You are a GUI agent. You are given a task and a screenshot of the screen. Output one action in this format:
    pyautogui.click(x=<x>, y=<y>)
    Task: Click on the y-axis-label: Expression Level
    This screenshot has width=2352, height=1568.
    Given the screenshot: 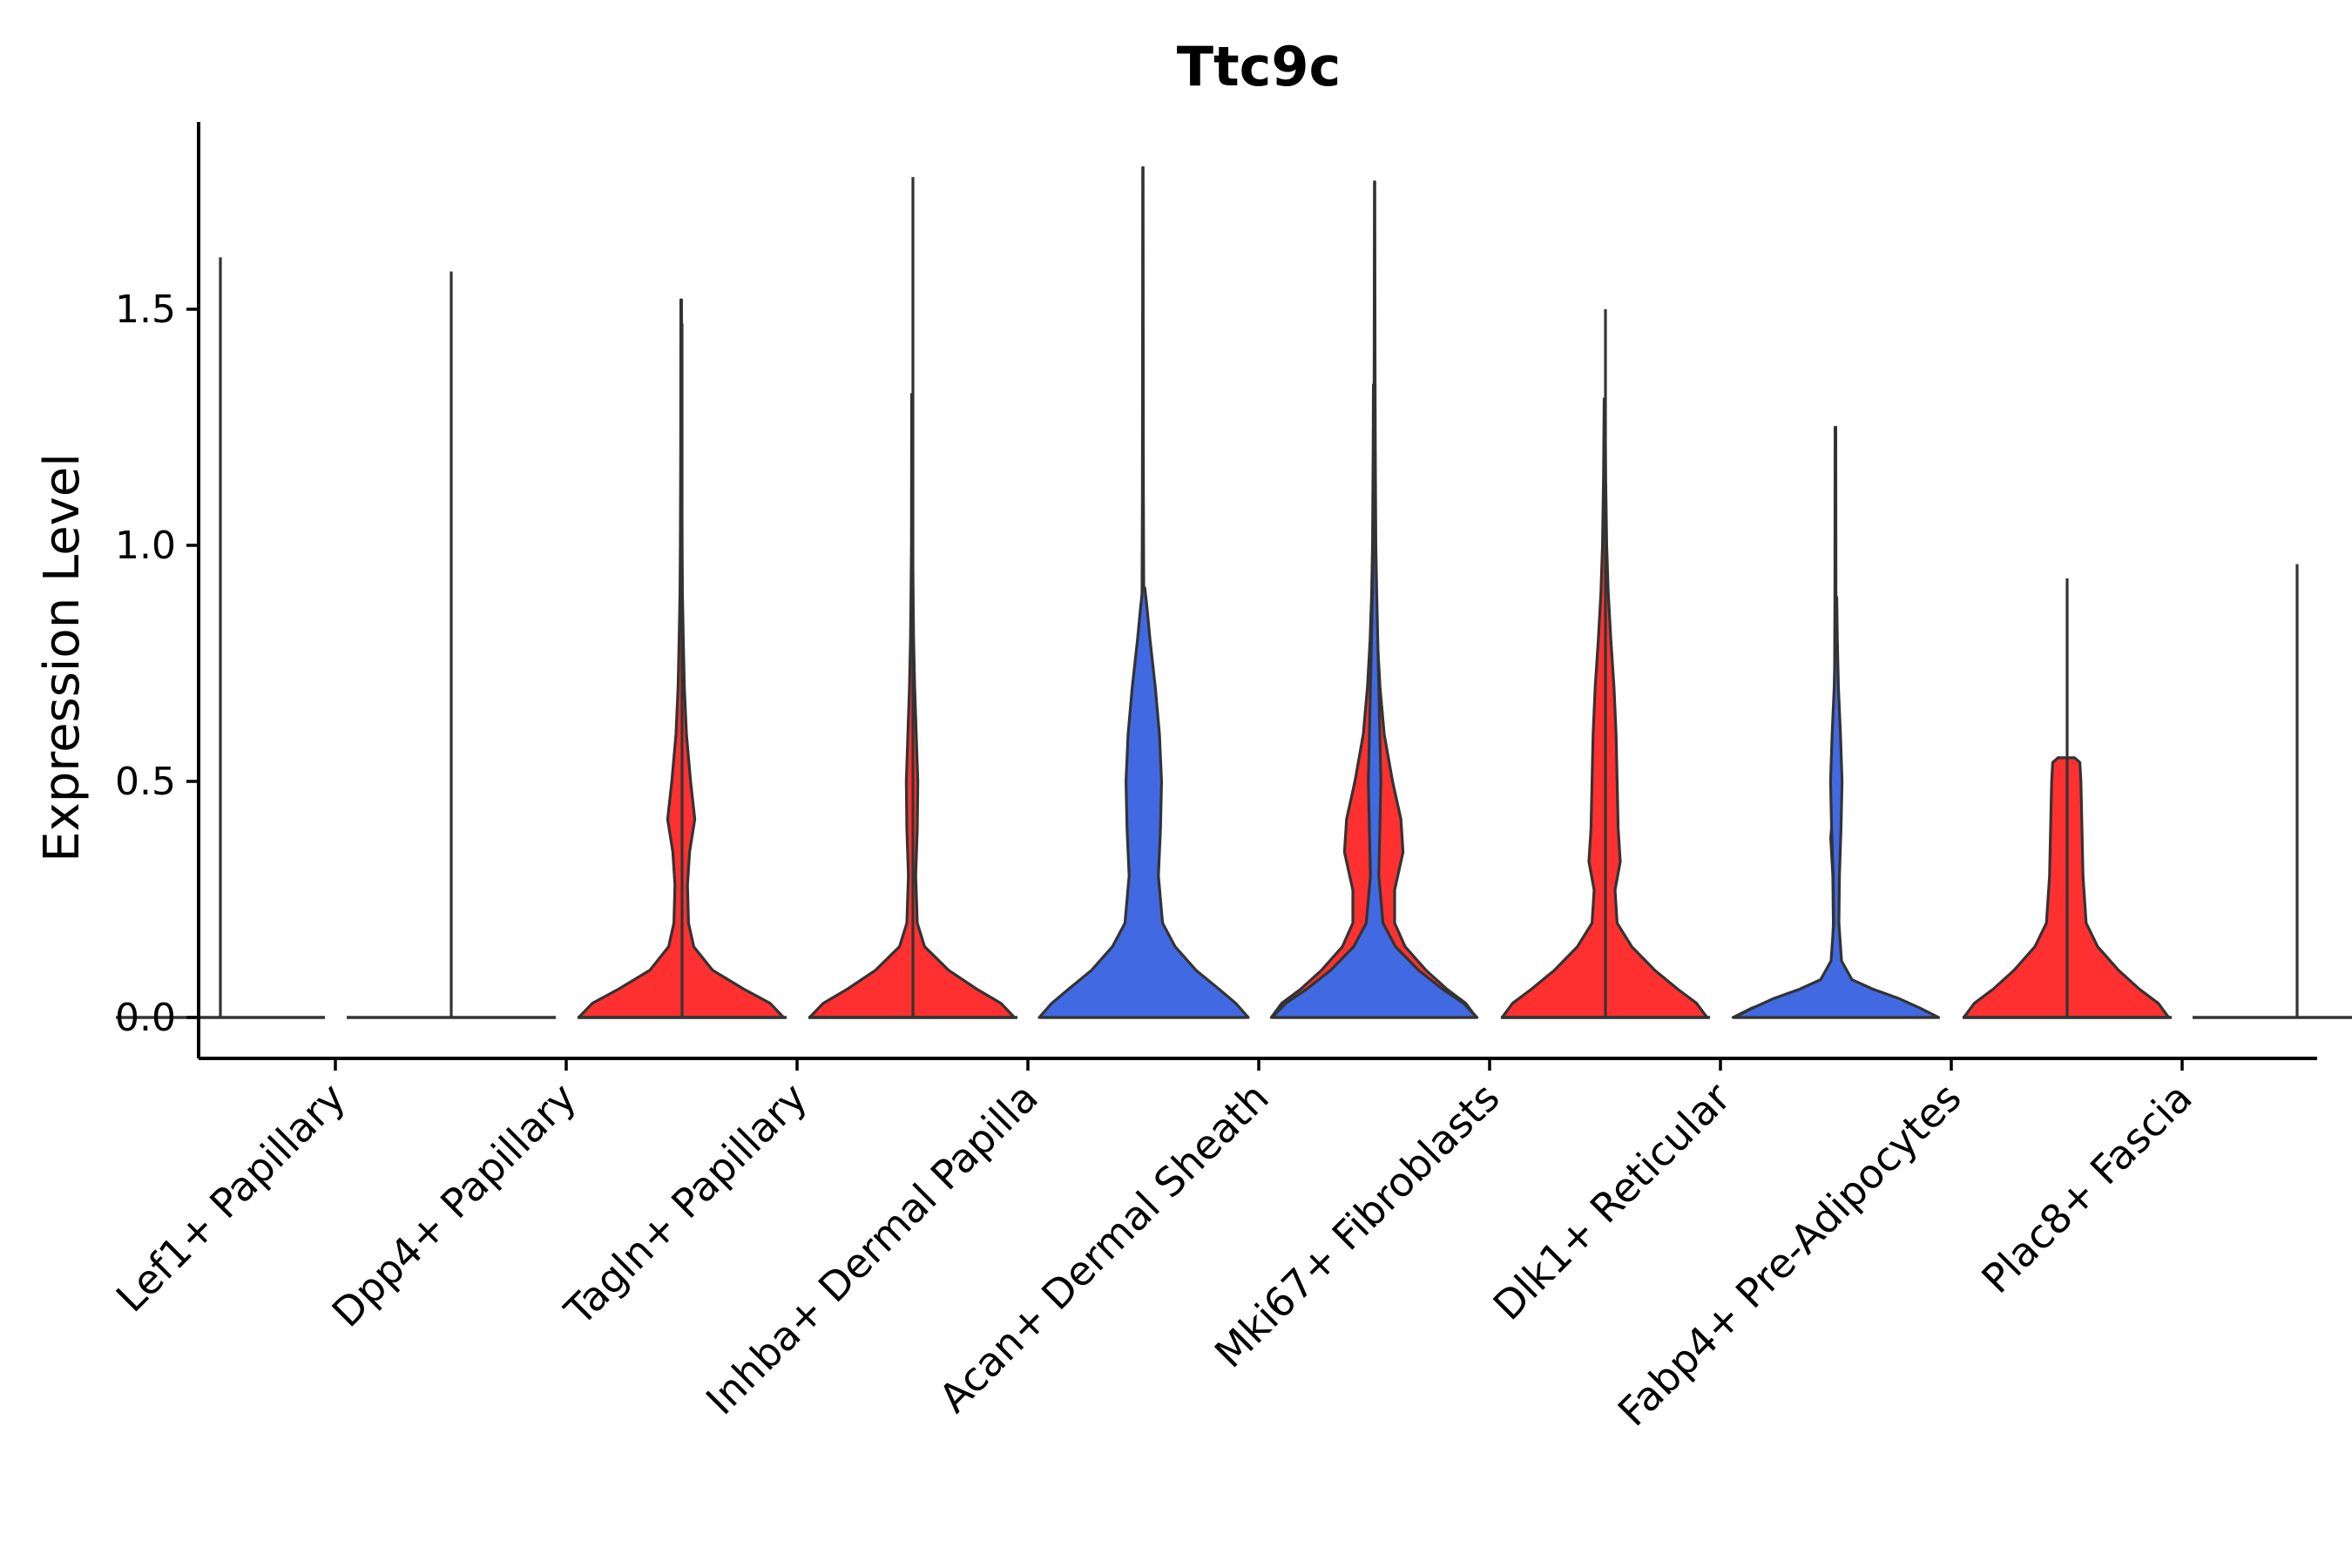 What is the action you would take?
    pyautogui.click(x=62, y=657)
    